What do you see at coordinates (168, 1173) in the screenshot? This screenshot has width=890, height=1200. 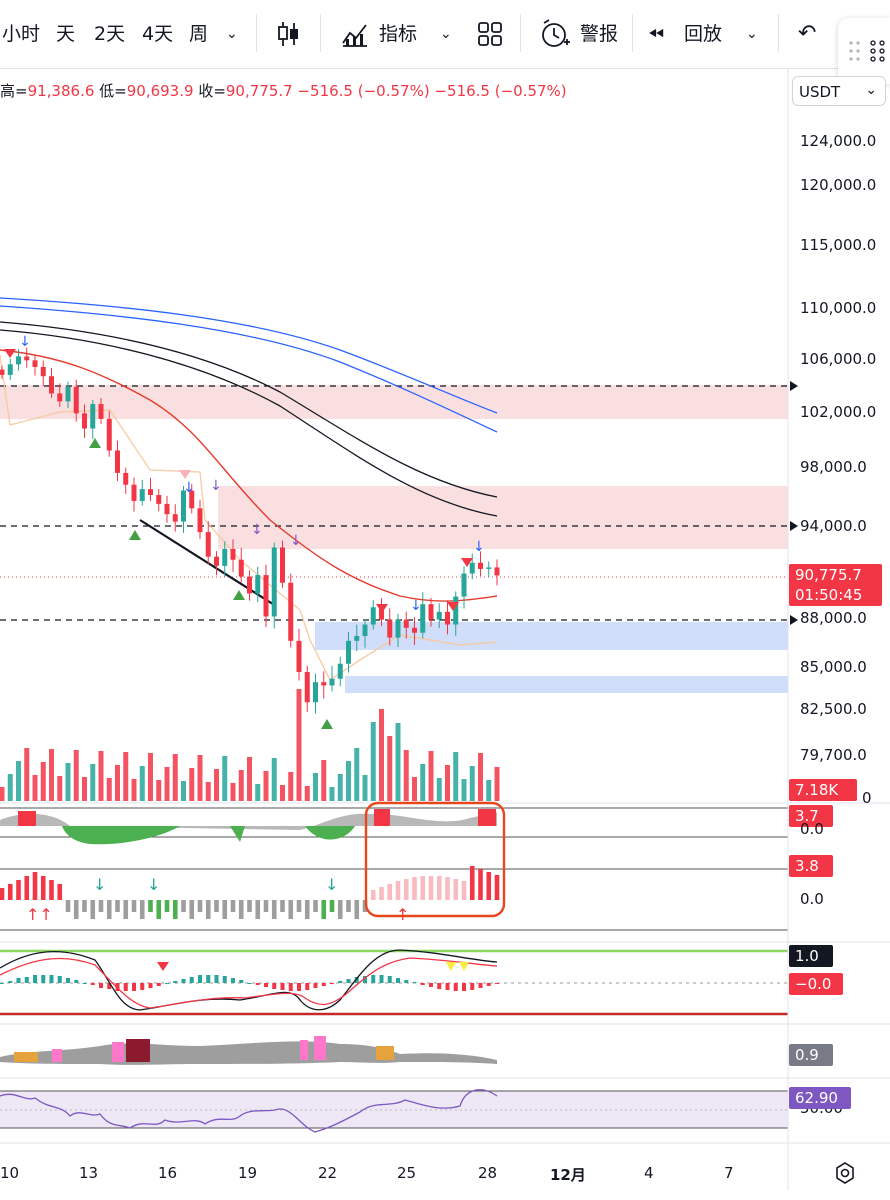 I see `date-tick: 16` at bounding box center [168, 1173].